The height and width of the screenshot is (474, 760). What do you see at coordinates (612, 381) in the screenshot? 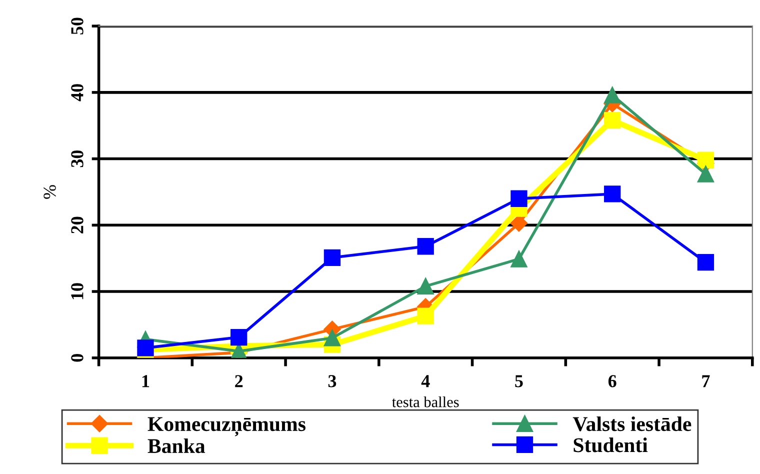
I see `x-tick-label: 6` at bounding box center [612, 381].